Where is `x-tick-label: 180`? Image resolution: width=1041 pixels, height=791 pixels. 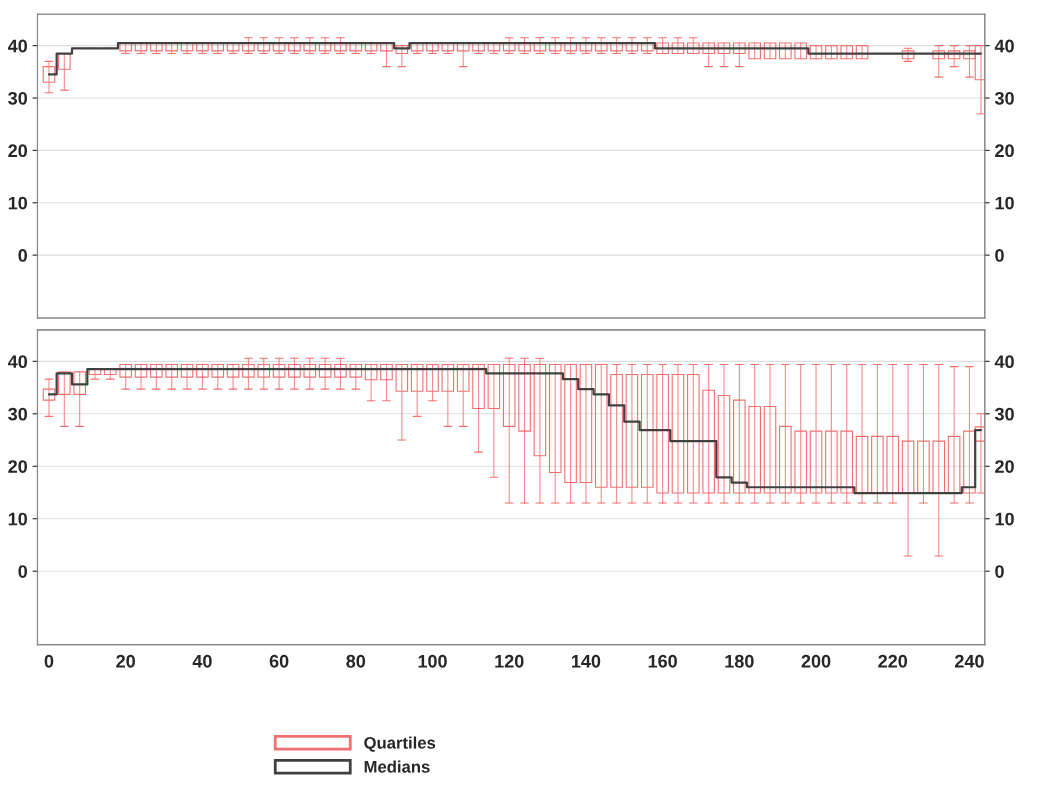 x-tick-label: 180 is located at coordinates (739, 661).